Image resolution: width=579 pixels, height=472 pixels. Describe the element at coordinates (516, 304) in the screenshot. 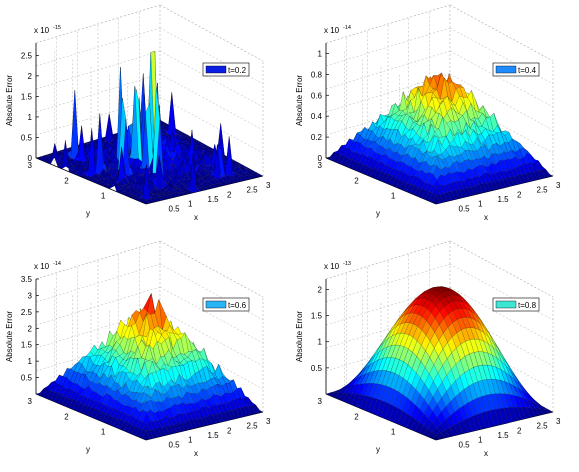

I see `legend: t=0.8` at that location.